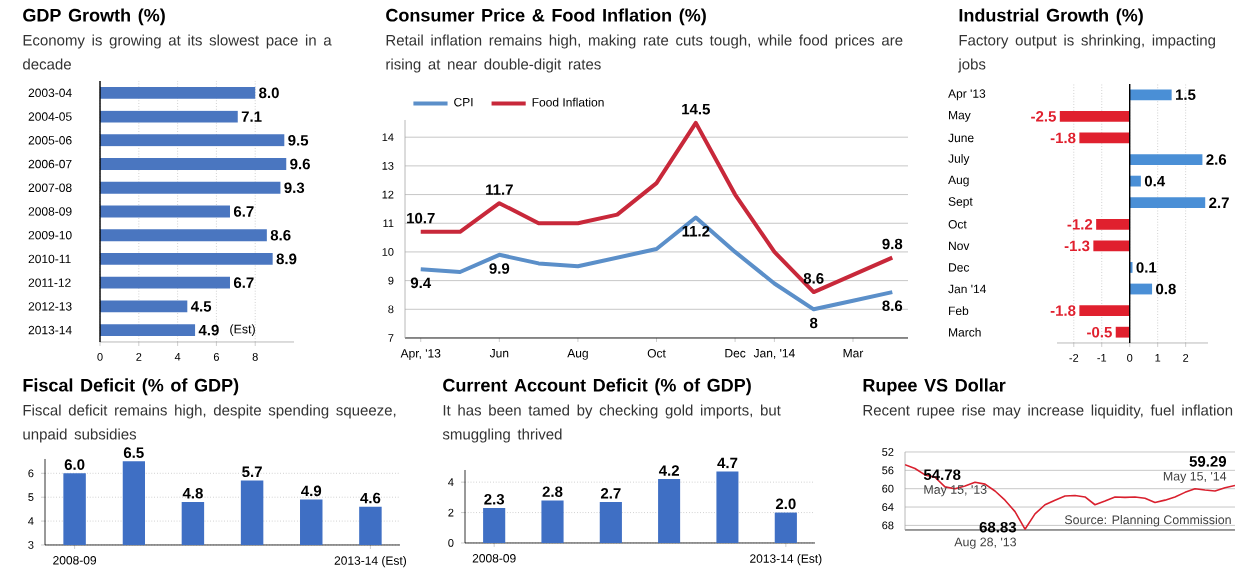  What do you see at coordinates (888, 507) in the screenshot?
I see `y-tick-label: 64` at bounding box center [888, 507].